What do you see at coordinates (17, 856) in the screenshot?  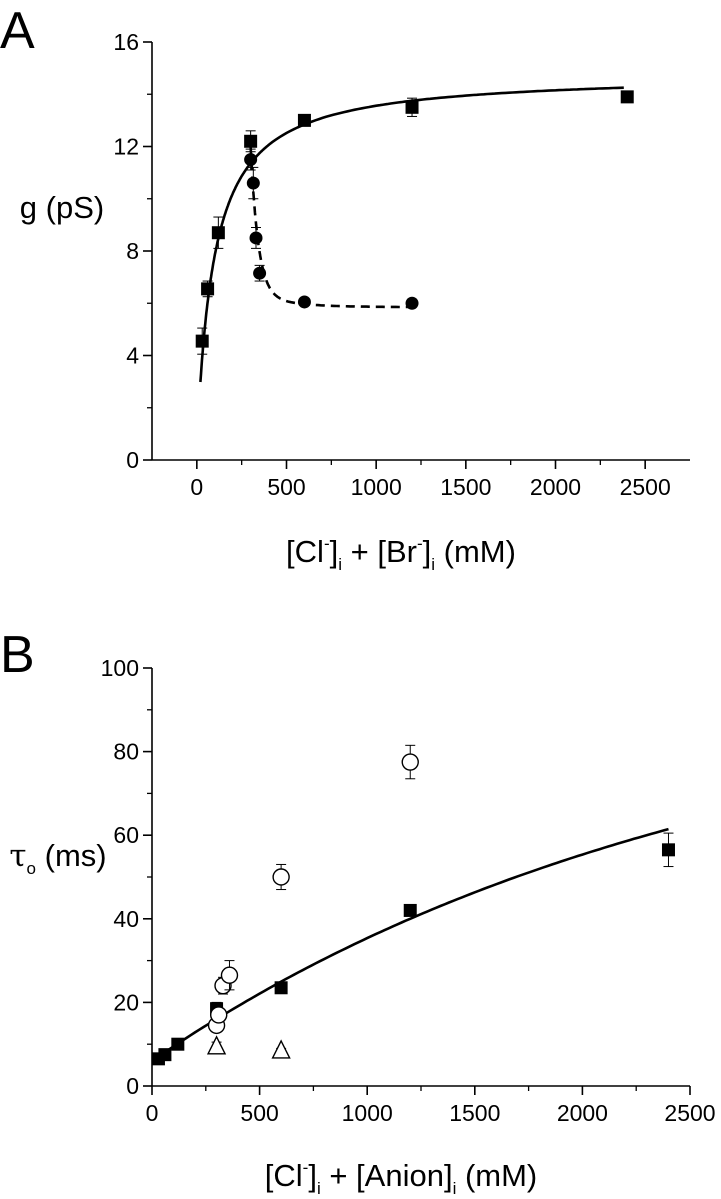 I see `axis-label-part: τ` at bounding box center [17, 856].